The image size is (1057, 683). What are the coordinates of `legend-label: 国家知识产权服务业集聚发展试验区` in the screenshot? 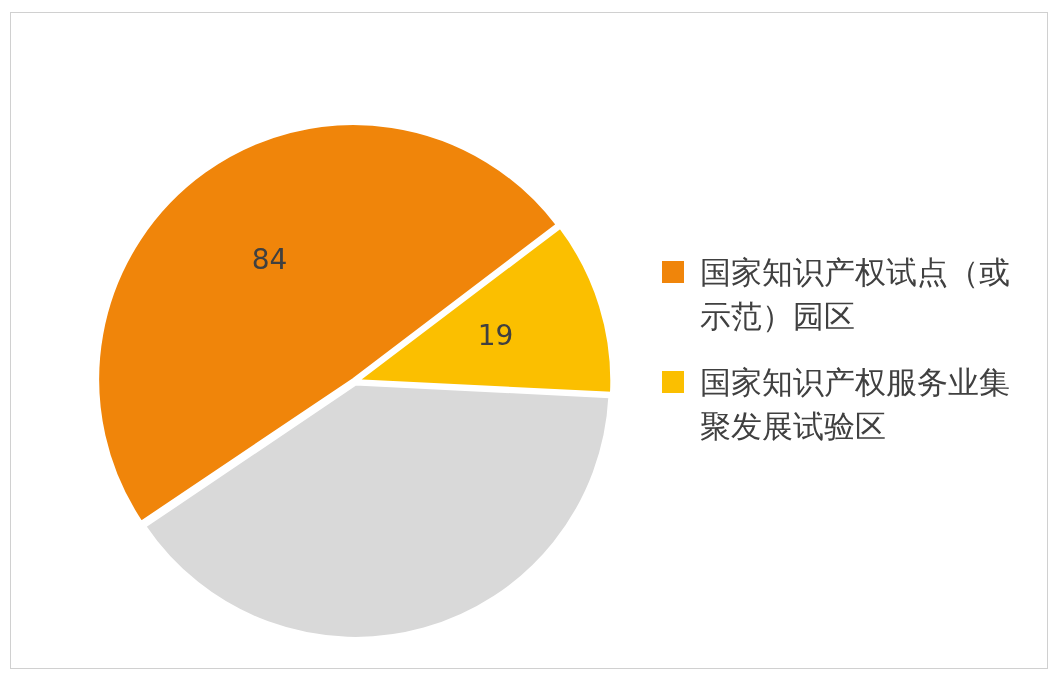 It's located at (855, 404).